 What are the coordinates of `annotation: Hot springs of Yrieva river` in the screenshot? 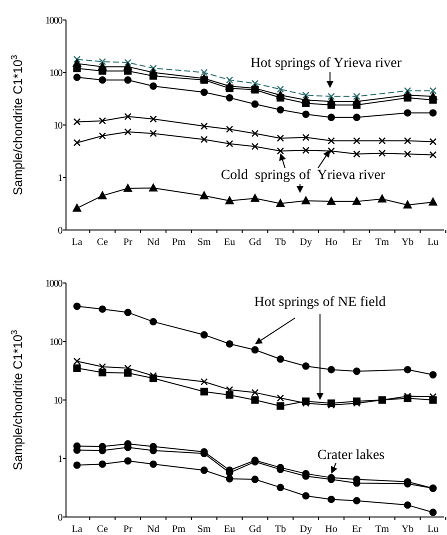 It's located at (326, 63).